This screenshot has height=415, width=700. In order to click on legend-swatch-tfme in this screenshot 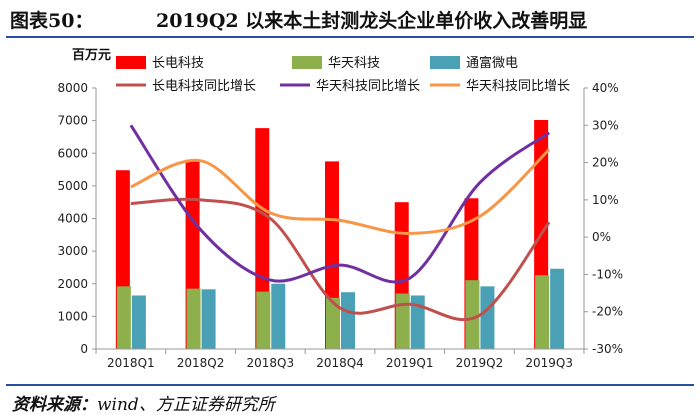, I will do `click(445, 62)`.